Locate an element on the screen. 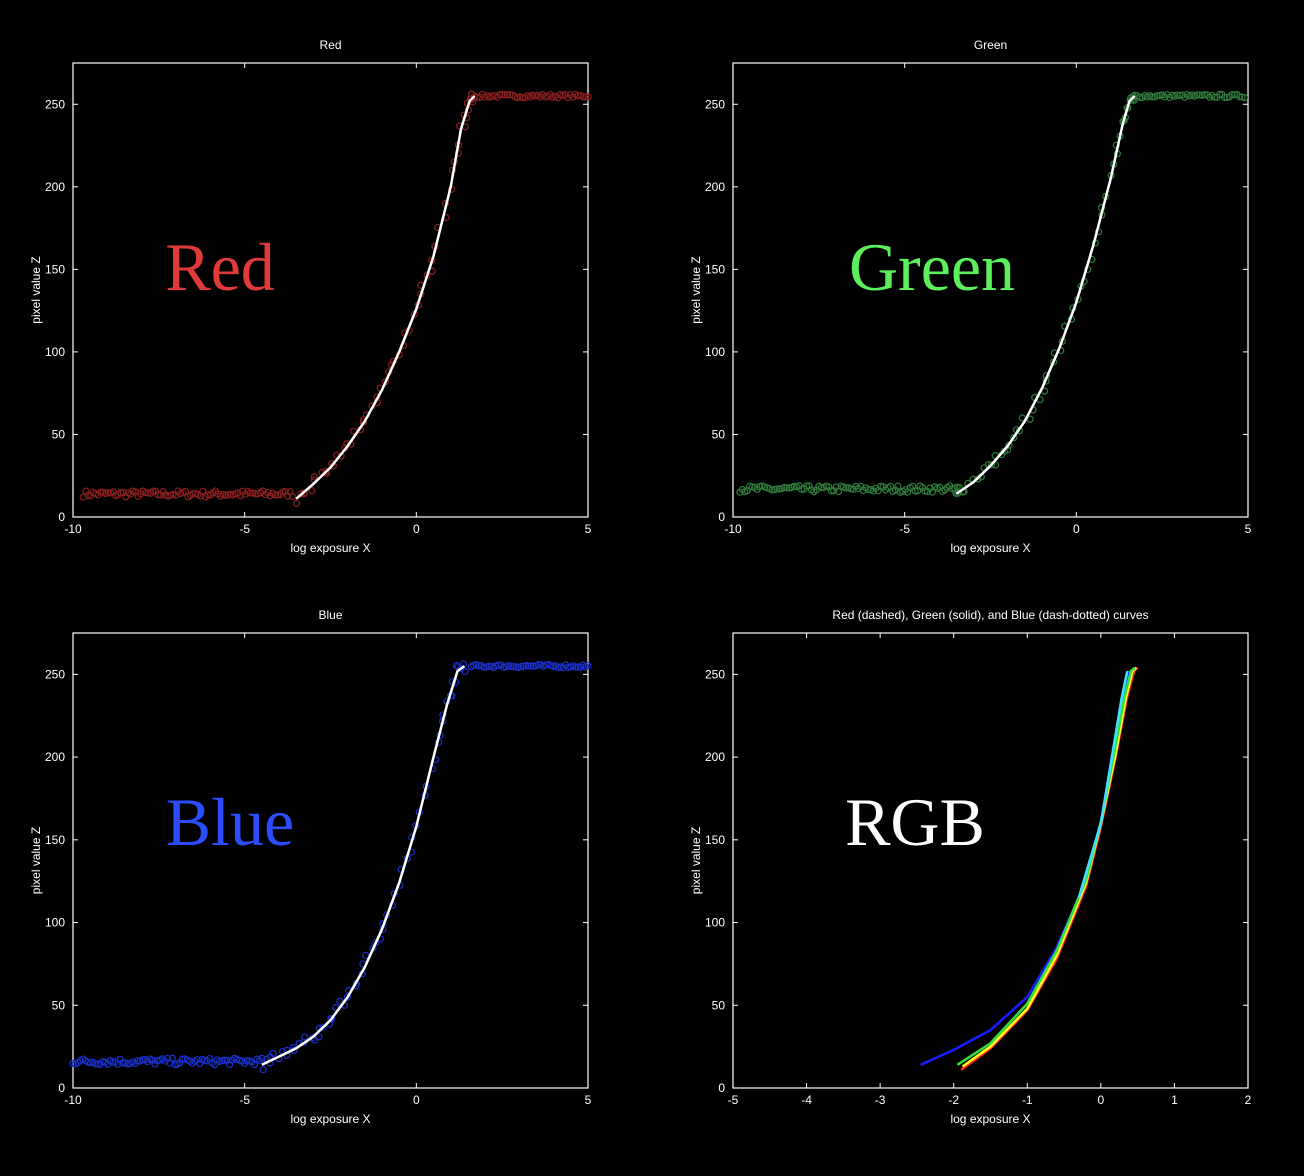  overlay-label: Blue is located at coordinates (230, 822).